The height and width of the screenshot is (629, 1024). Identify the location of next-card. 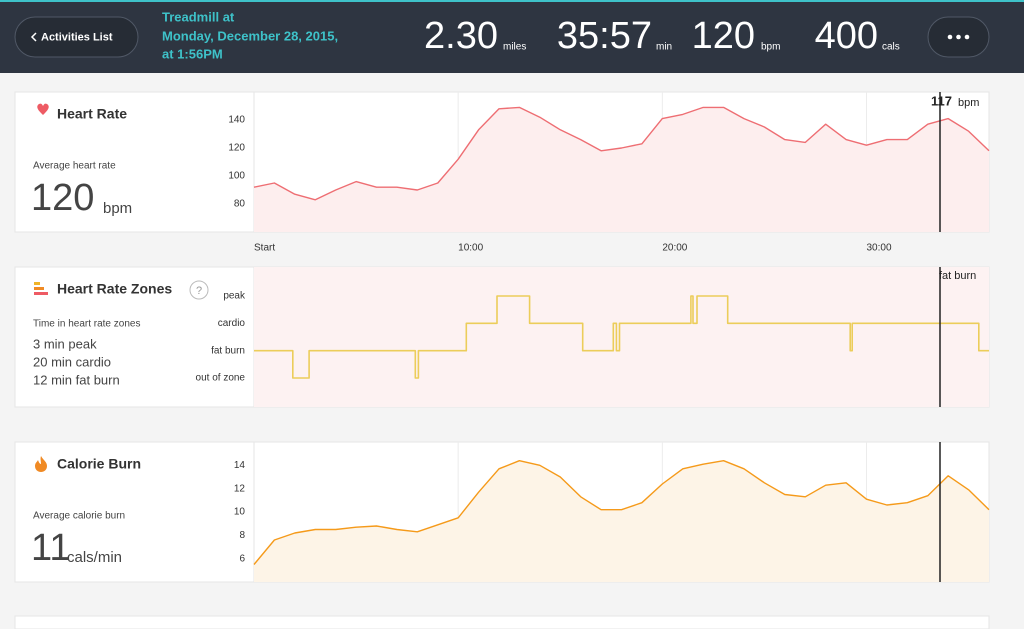
(502, 622).